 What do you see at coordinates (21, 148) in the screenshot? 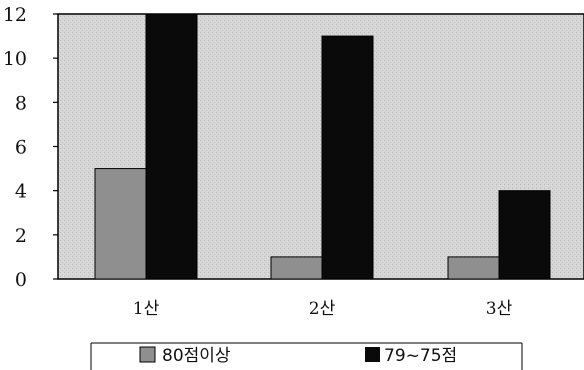
I see `y-tick-label: 6` at bounding box center [21, 148].